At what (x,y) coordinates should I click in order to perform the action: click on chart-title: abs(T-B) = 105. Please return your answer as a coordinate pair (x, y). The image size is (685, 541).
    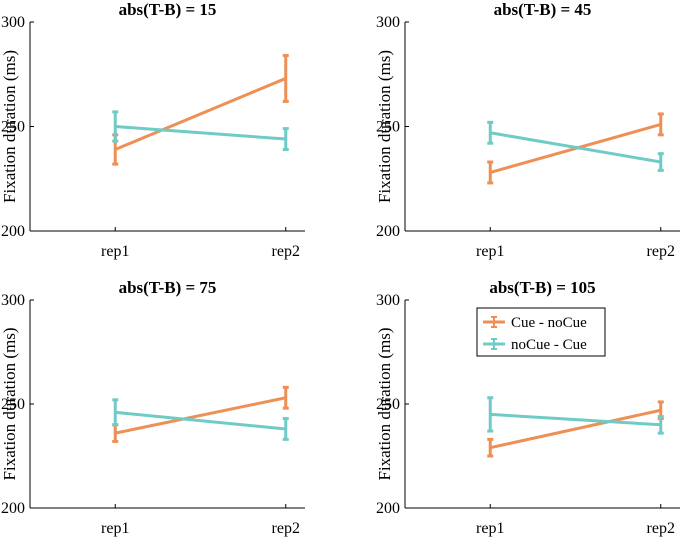
    Looking at the image, I should click on (542, 287).